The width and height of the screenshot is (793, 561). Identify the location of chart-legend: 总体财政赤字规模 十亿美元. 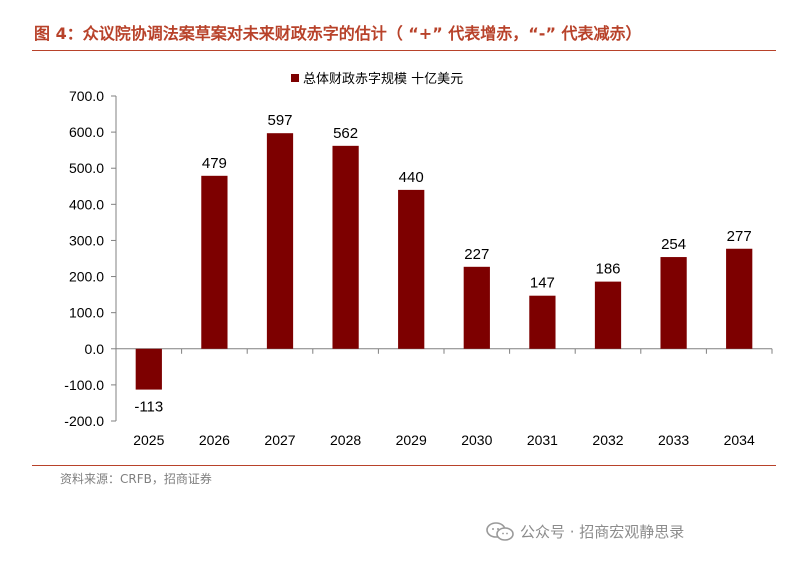
(377, 79).